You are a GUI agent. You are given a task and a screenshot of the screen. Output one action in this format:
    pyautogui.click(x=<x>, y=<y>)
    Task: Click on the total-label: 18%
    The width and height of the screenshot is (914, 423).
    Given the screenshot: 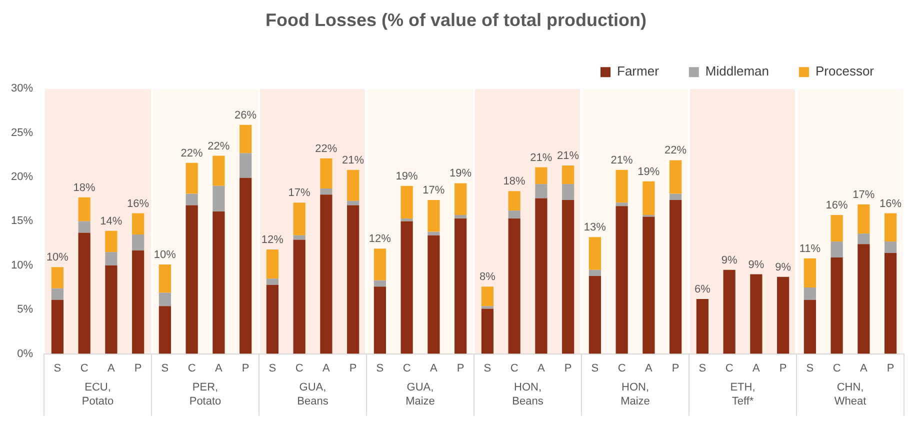 What is the action you would take?
    pyautogui.click(x=514, y=182)
    